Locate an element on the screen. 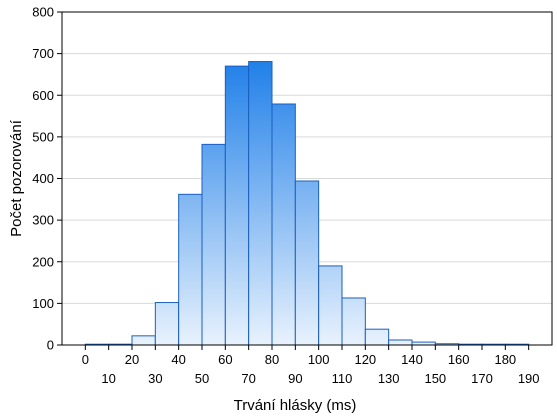  y-axis-label: Počet pozorování is located at coordinates (16, 178).